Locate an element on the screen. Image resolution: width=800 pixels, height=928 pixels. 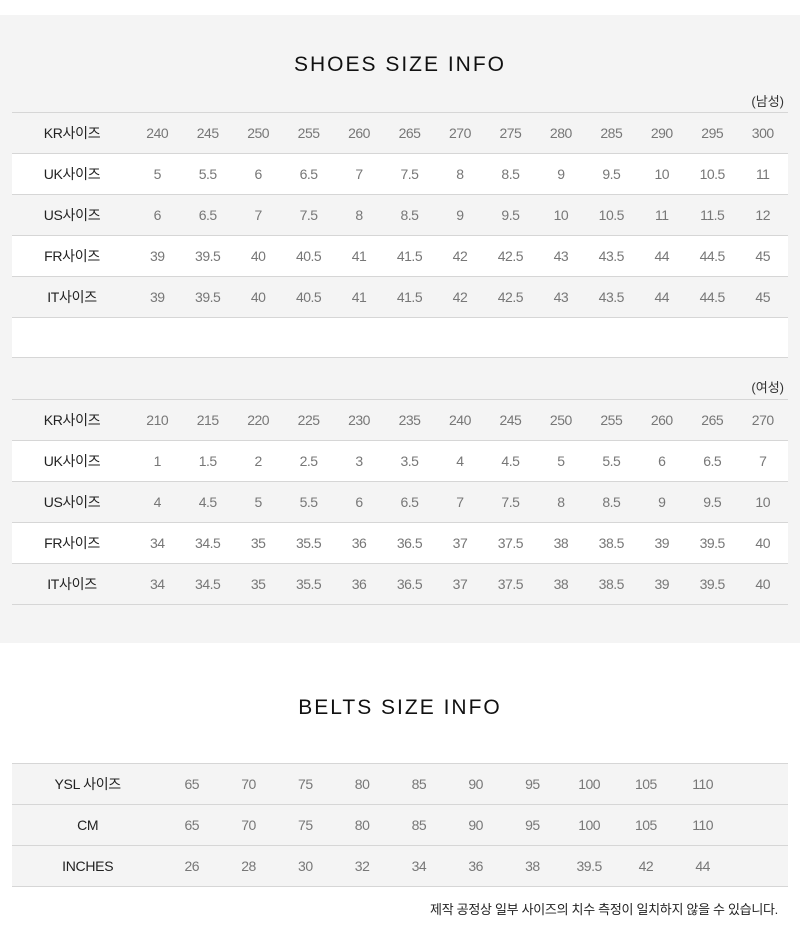
size-cell: 34 is located at coordinates (157, 543).